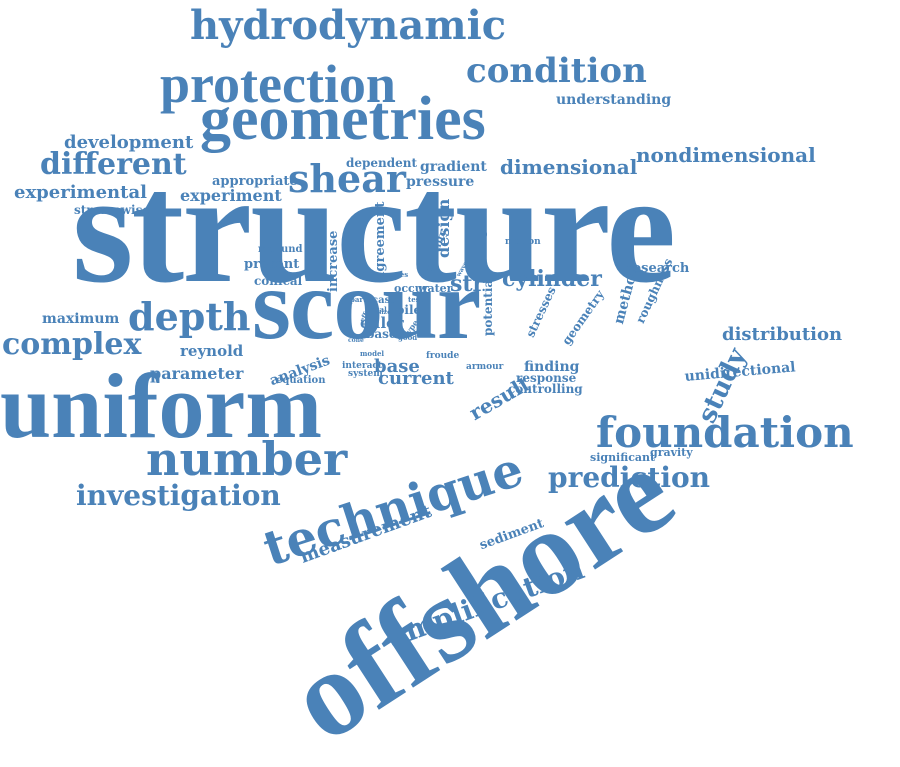 The height and width of the screenshot is (767, 900). I want to click on word: response, so click(546, 378).